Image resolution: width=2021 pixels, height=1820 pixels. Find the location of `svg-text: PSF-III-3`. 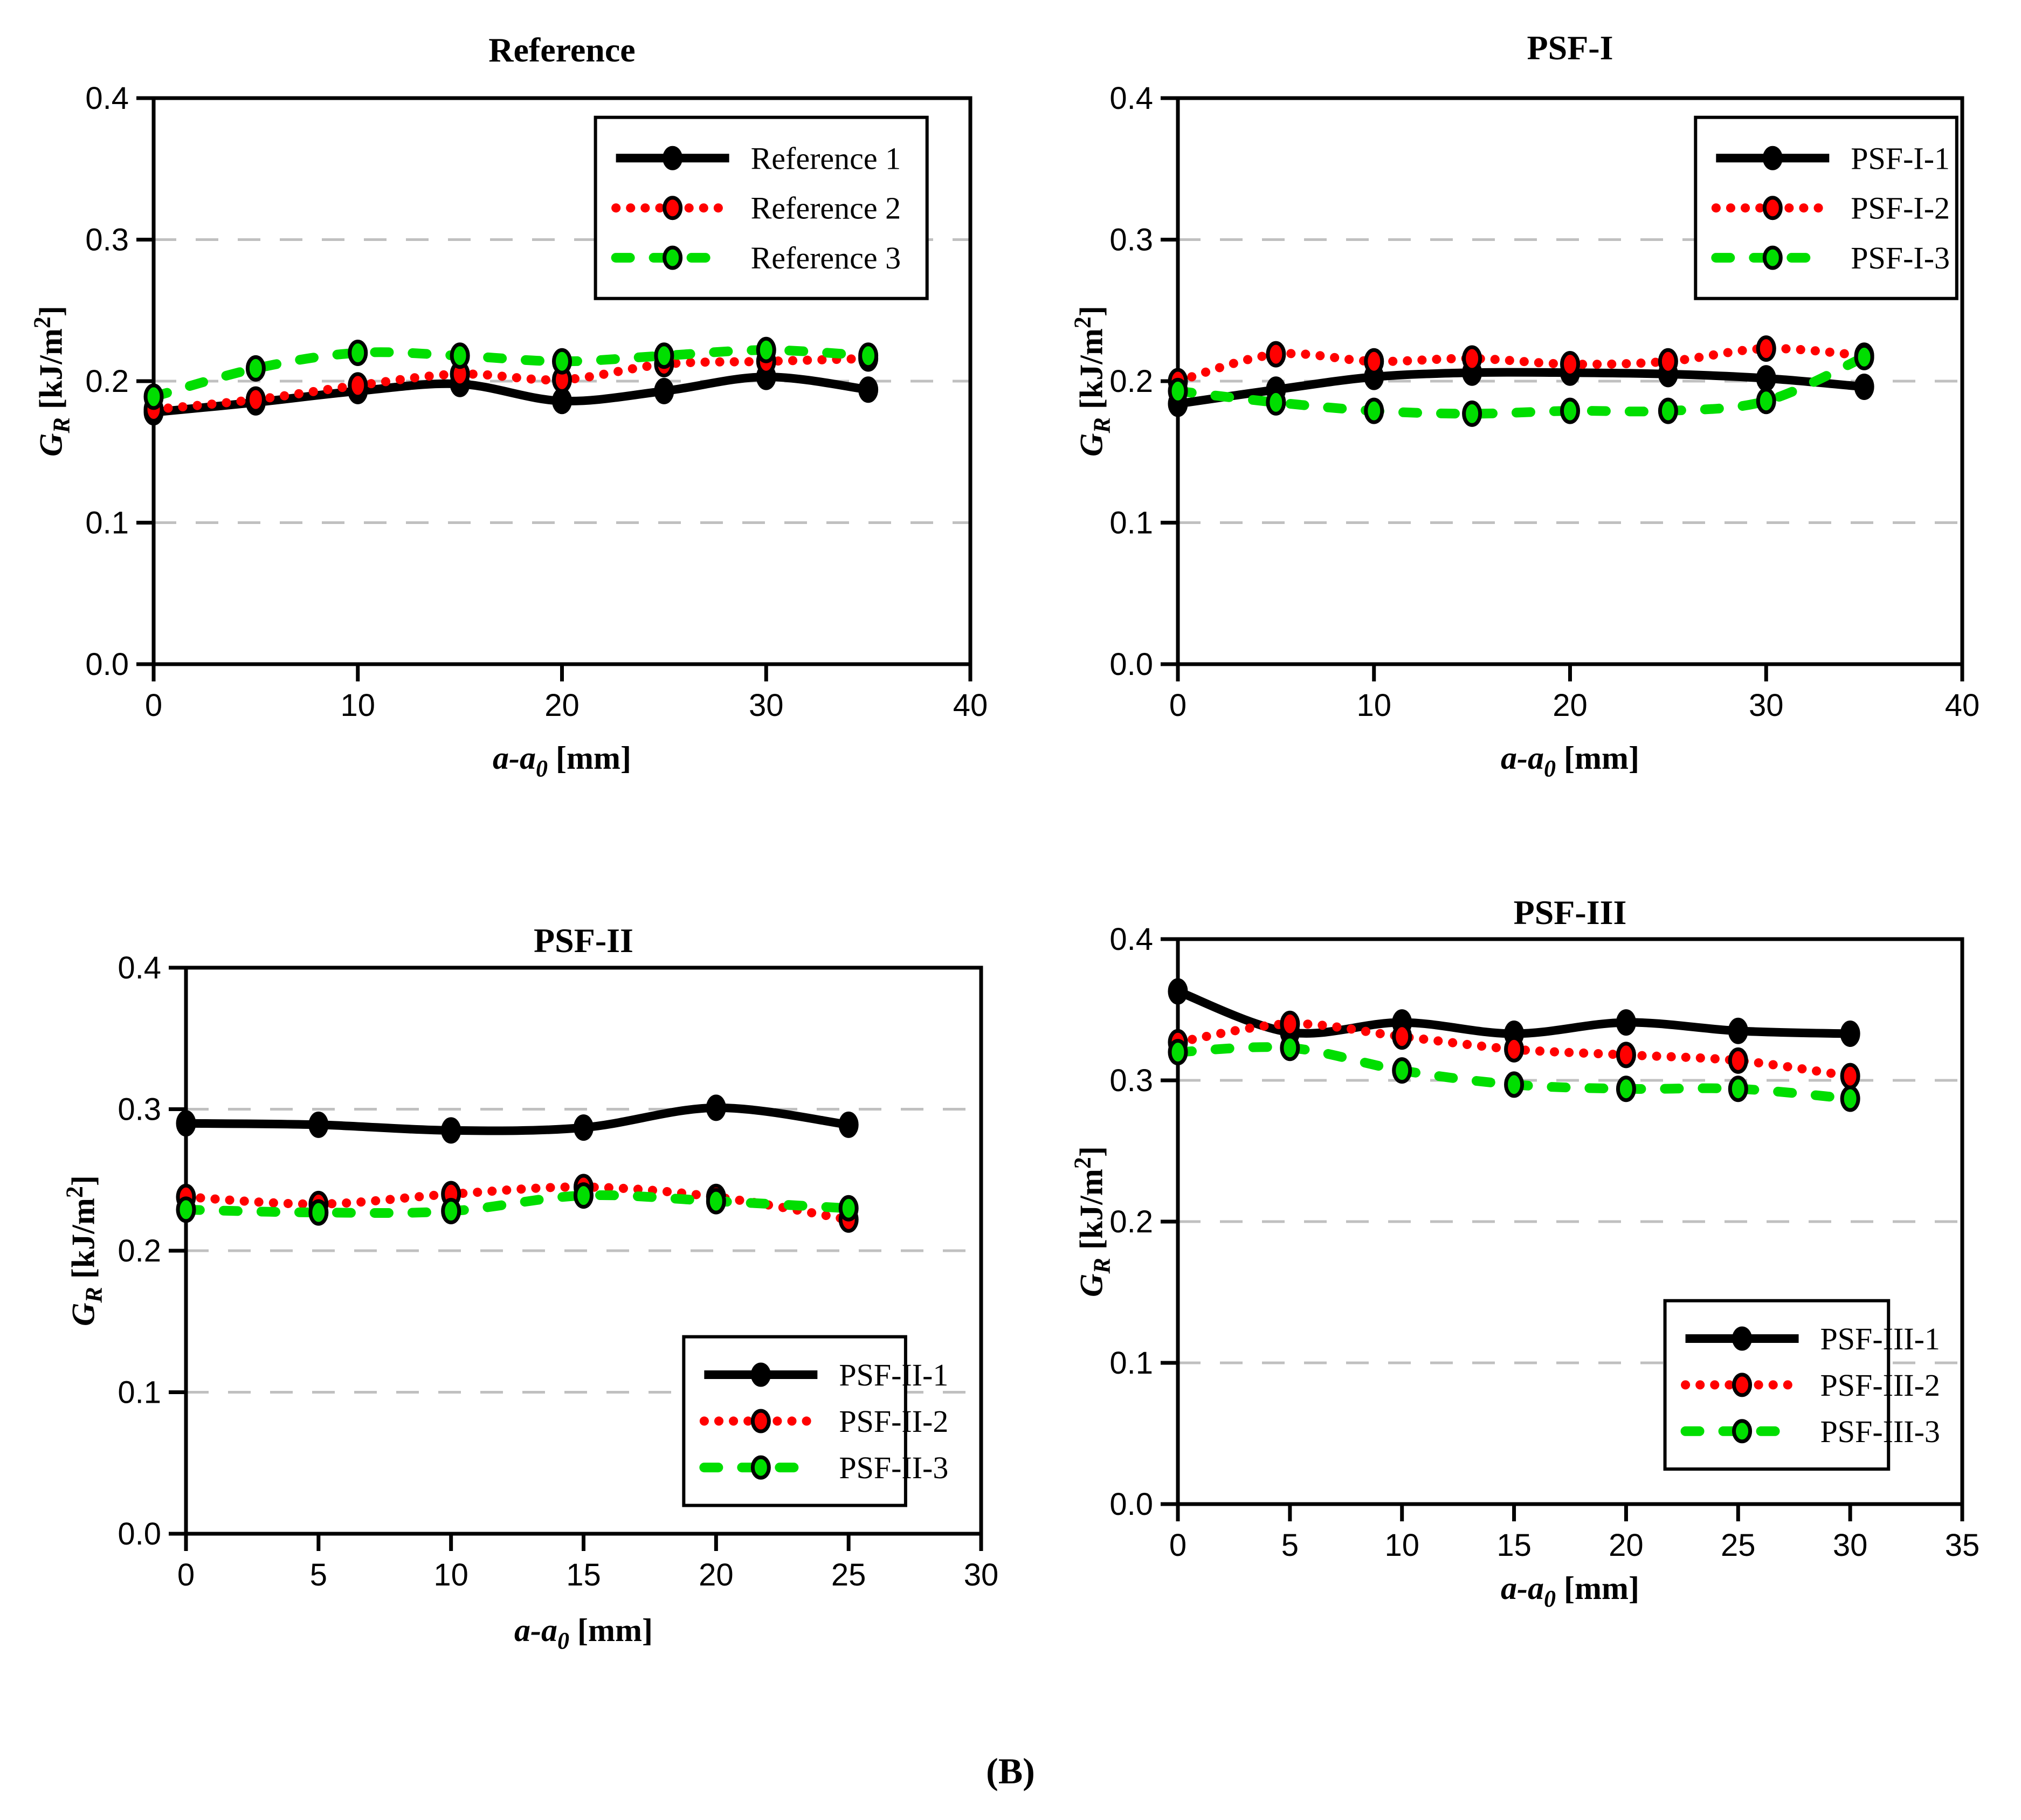

svg-text: PSF-III-3 is located at coordinates (1880, 1432).